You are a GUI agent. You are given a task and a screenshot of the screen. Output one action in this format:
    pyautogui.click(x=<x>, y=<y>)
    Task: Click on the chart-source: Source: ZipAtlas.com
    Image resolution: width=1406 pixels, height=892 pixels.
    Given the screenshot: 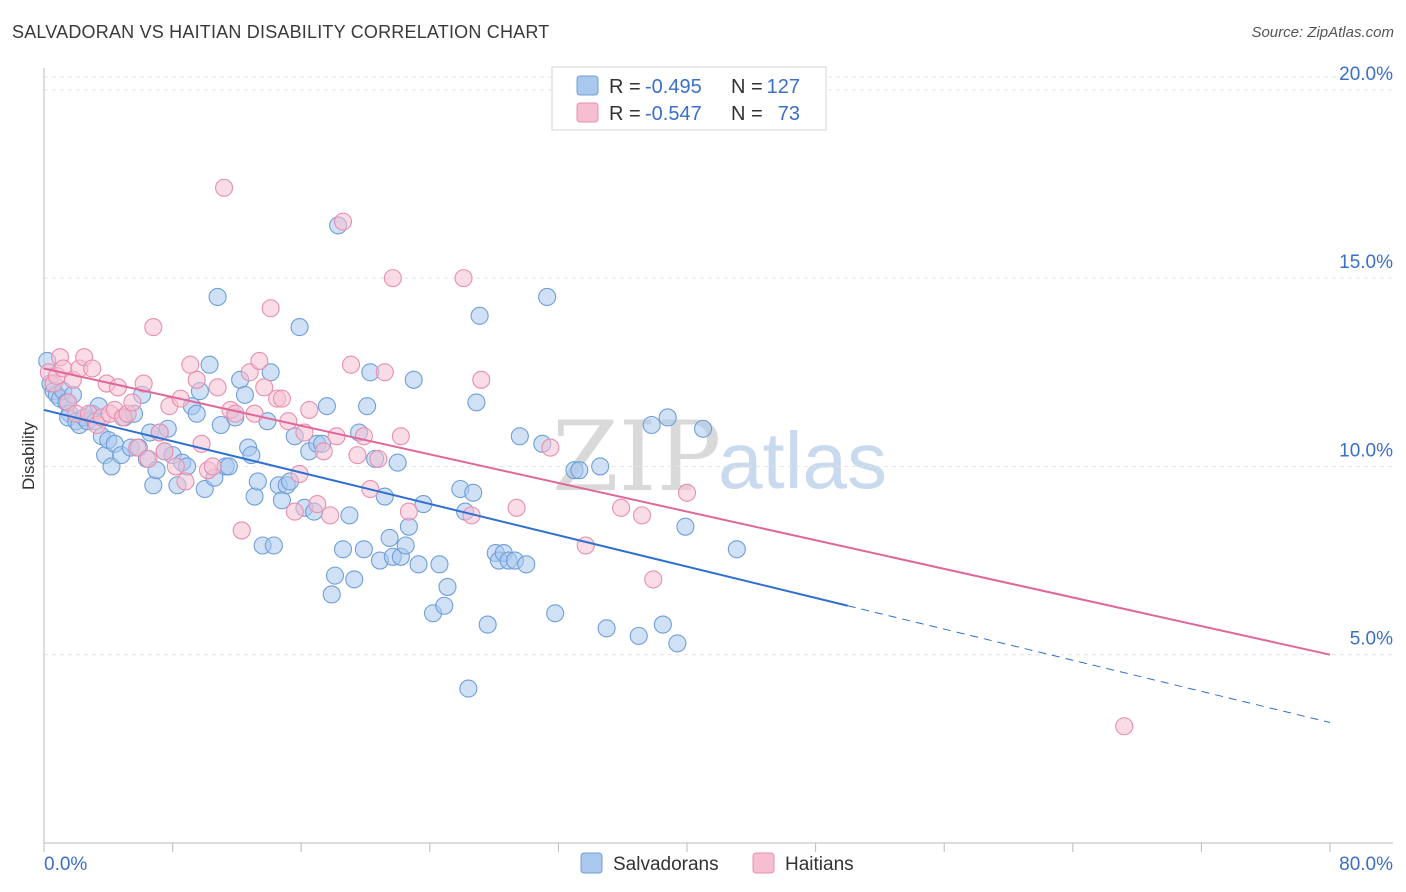 What is the action you would take?
    pyautogui.click(x=1322, y=32)
    